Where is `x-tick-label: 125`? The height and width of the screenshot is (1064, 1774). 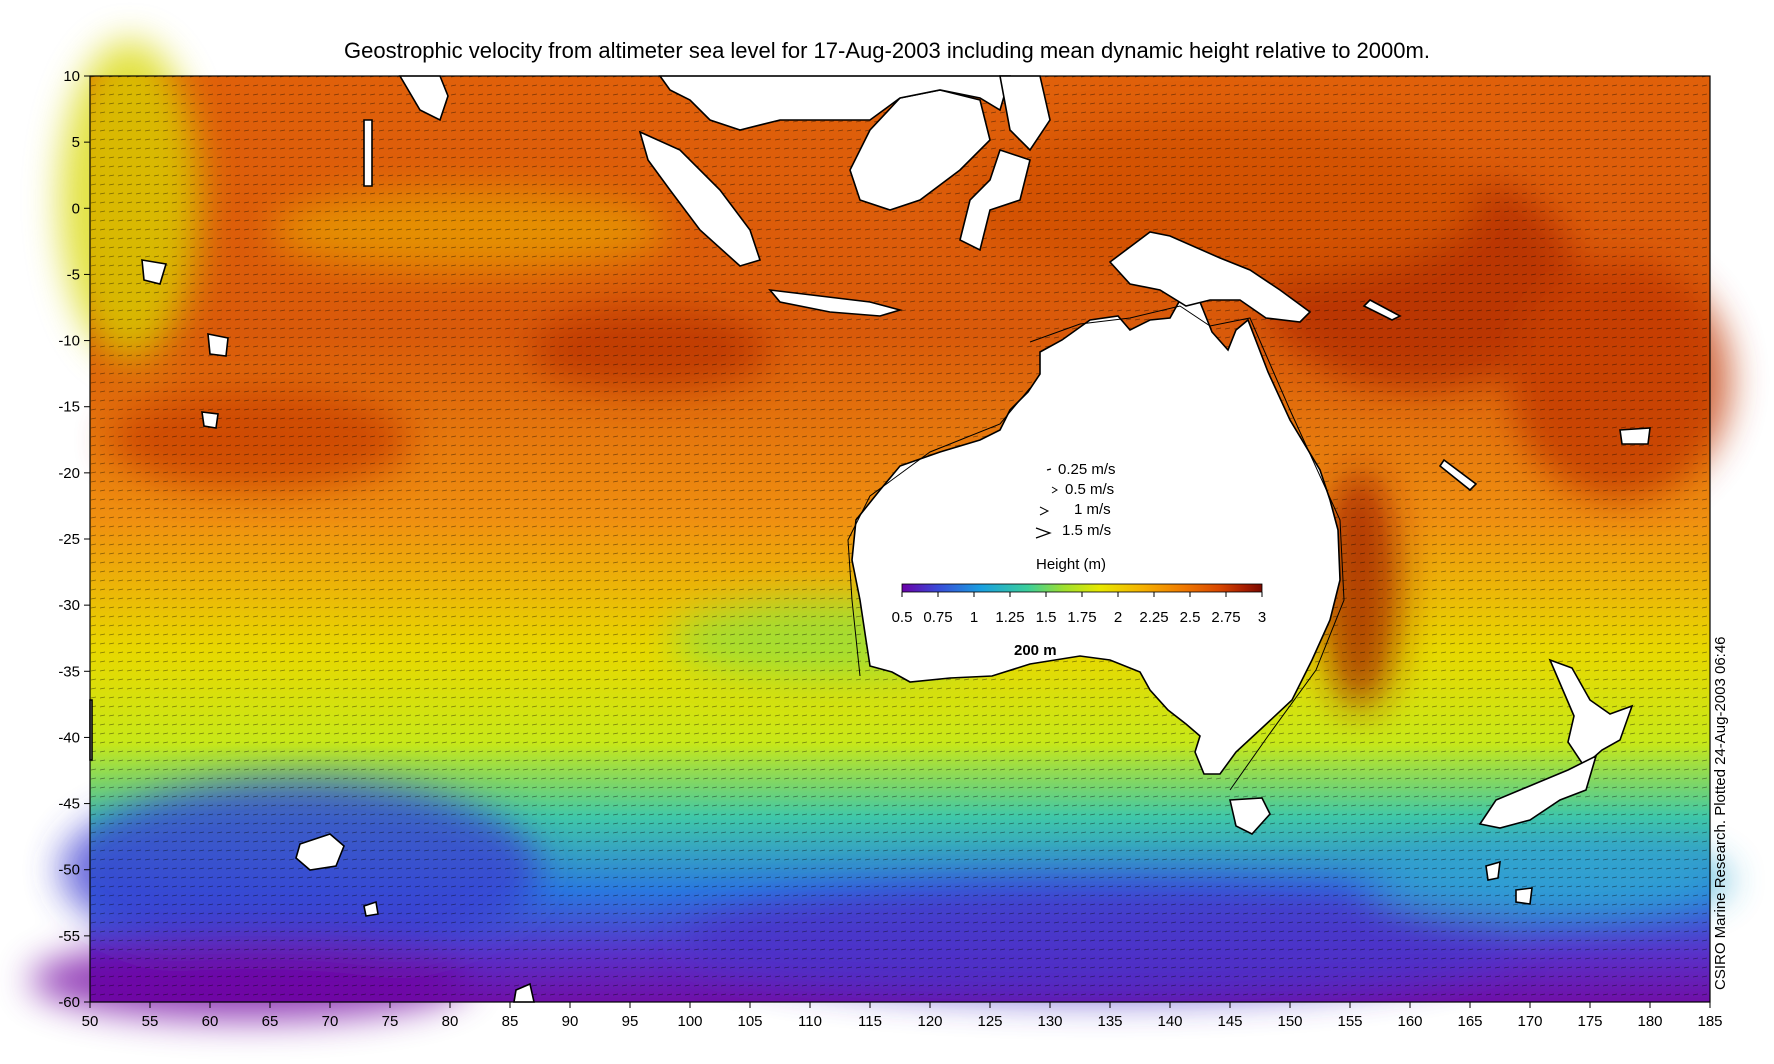
x-tick-label: 125 is located at coordinates (989, 1021).